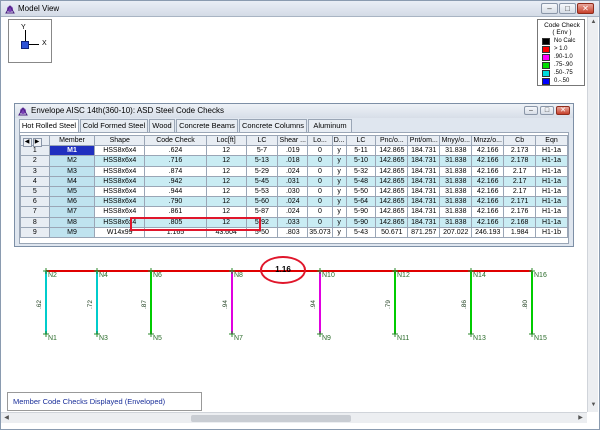 Image resolution: width=600 pixels, height=430 pixels. What do you see at coordinates (89, 401) in the screenshot?
I see `status-text: Member Code Checks Displayed (Enveloped)` at bounding box center [89, 401].